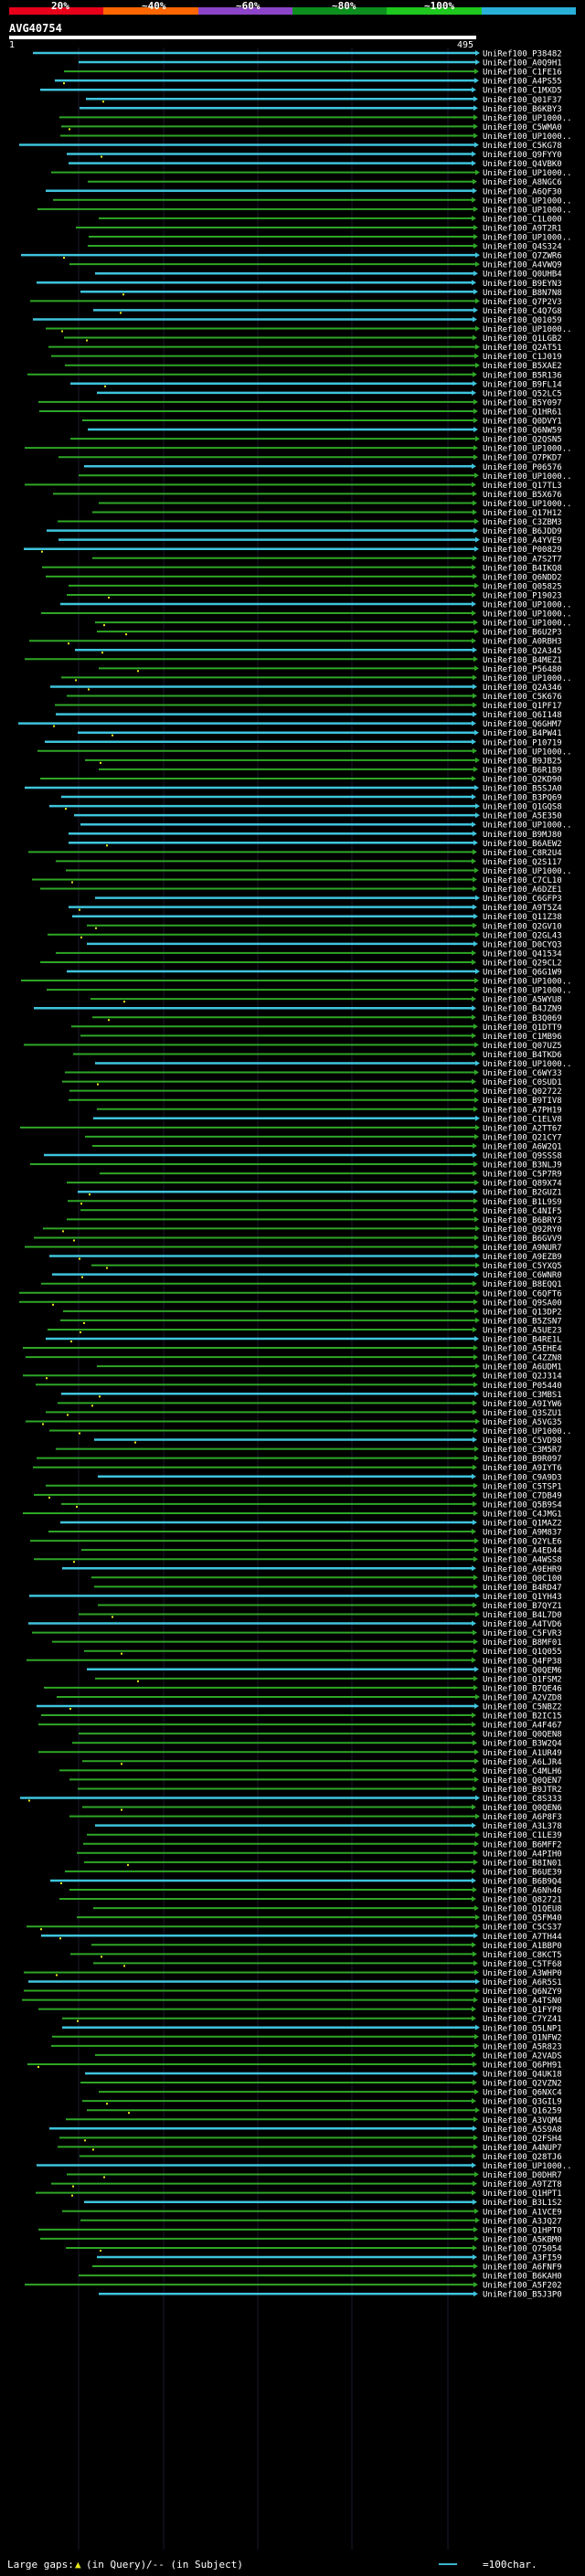 The height and width of the screenshot is (2576, 585). What do you see at coordinates (522, 1891) in the screenshot?
I see `hit-label: UniRef100_A6Nh46` at bounding box center [522, 1891].